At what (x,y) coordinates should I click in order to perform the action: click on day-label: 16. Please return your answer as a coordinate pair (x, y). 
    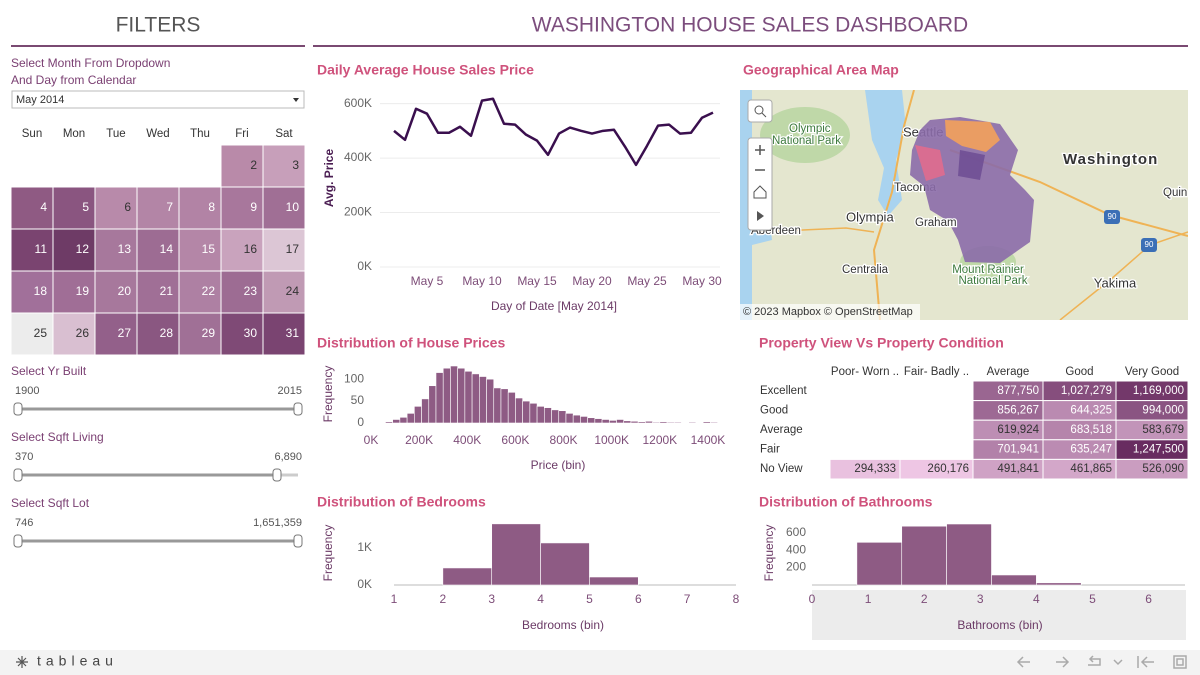
    Looking at the image, I should click on (251, 249).